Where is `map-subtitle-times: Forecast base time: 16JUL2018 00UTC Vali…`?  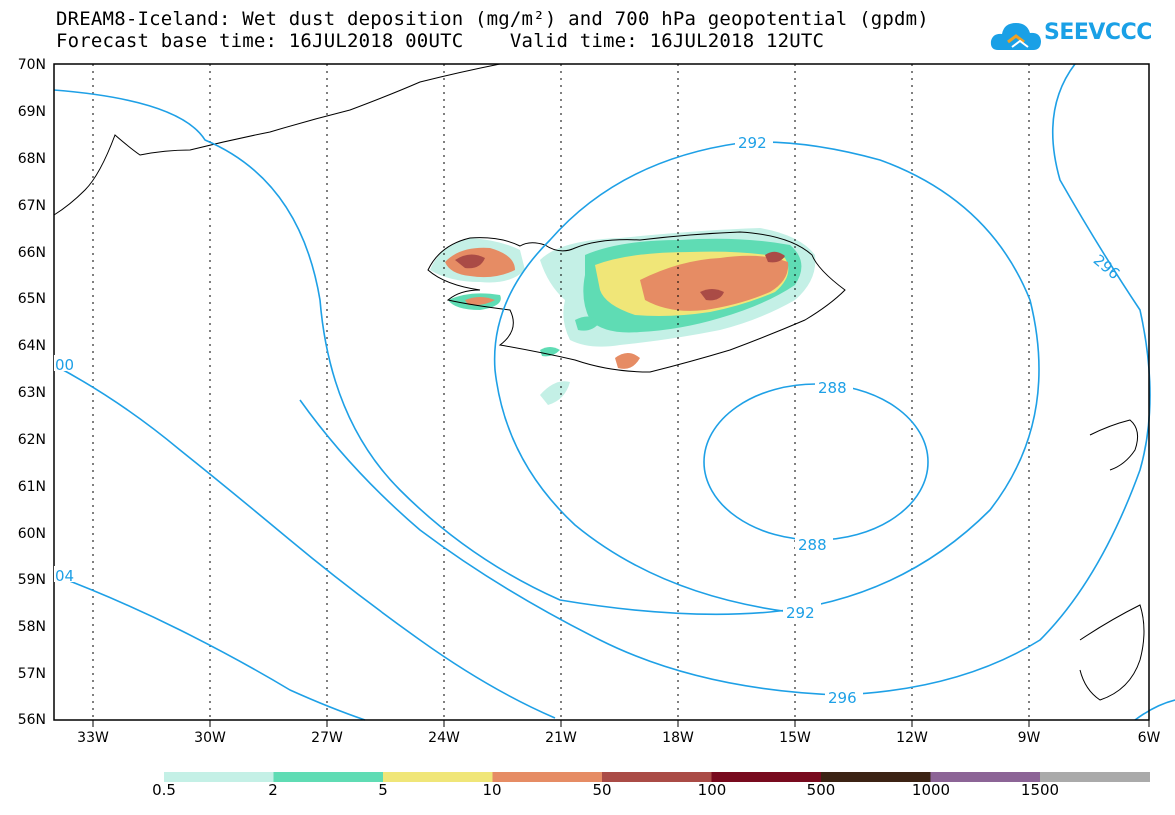 map-subtitle-times: Forecast base time: 16JUL2018 00UTC Vali… is located at coordinates (440, 41).